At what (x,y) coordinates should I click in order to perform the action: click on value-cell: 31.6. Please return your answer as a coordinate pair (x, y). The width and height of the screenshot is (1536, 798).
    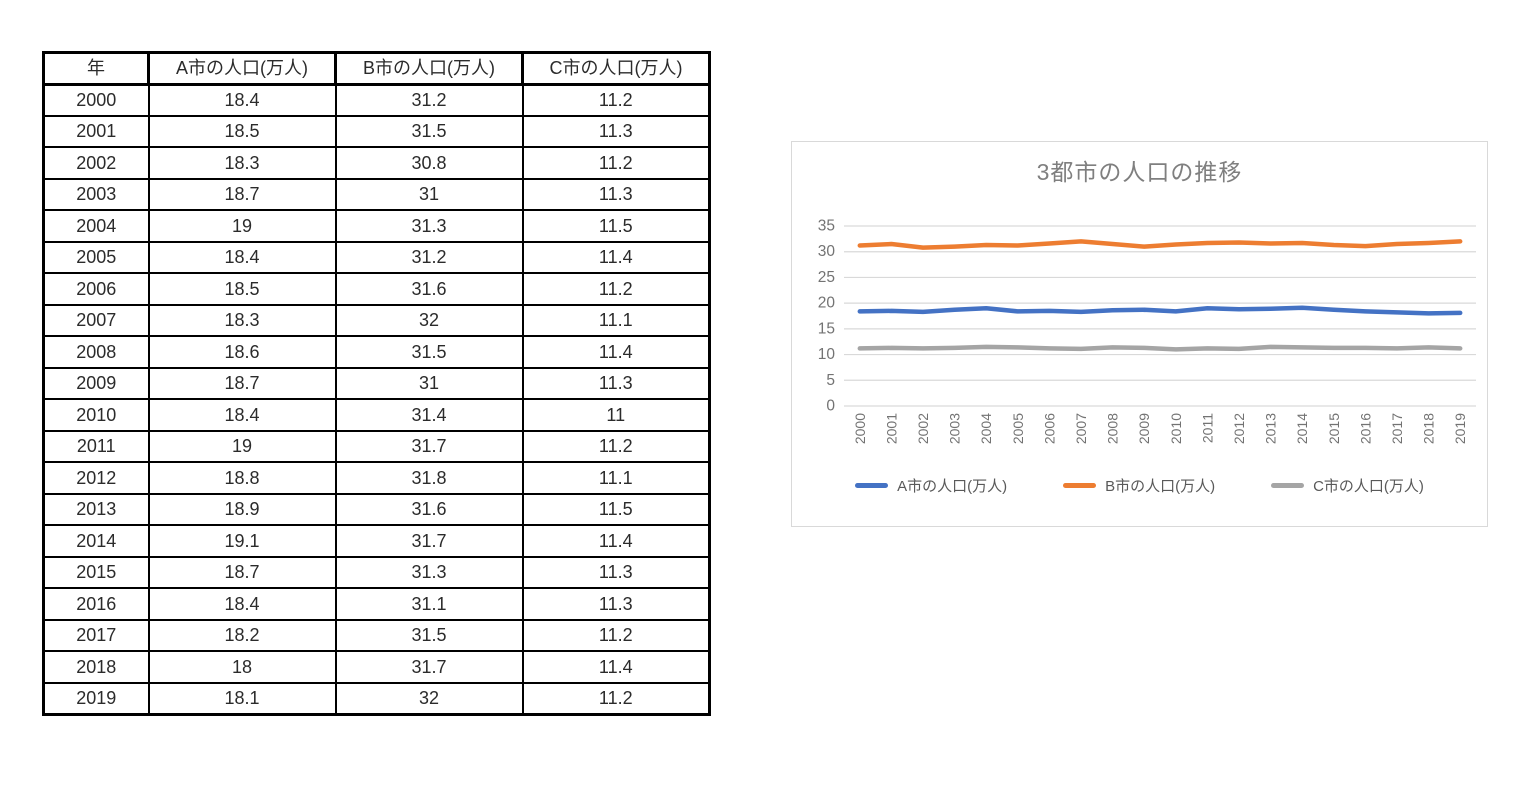
    Looking at the image, I should click on (429, 289).